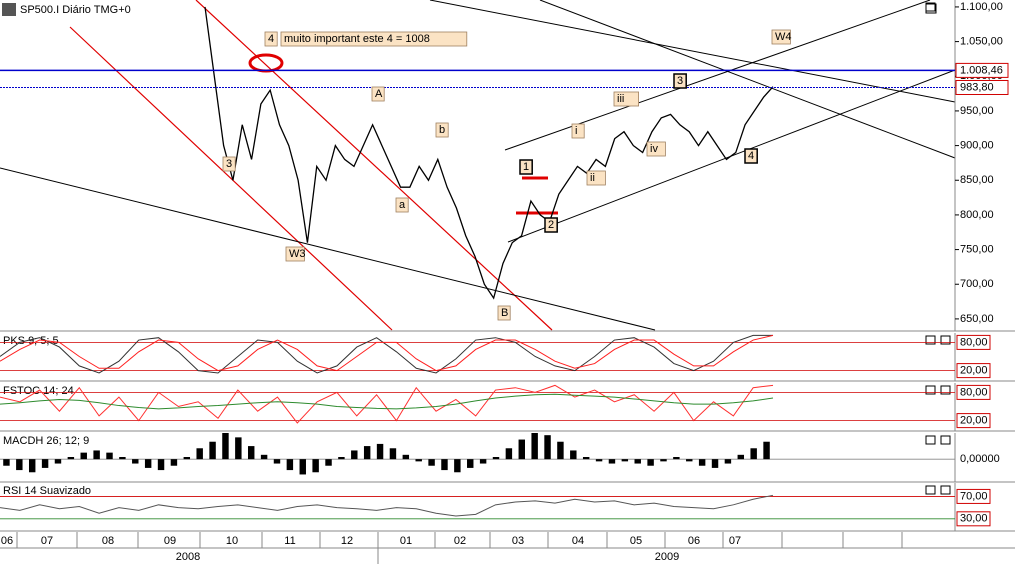  What do you see at coordinates (981, 42) in the screenshot?
I see `y-tick-label: 1.050,00` at bounding box center [981, 42].